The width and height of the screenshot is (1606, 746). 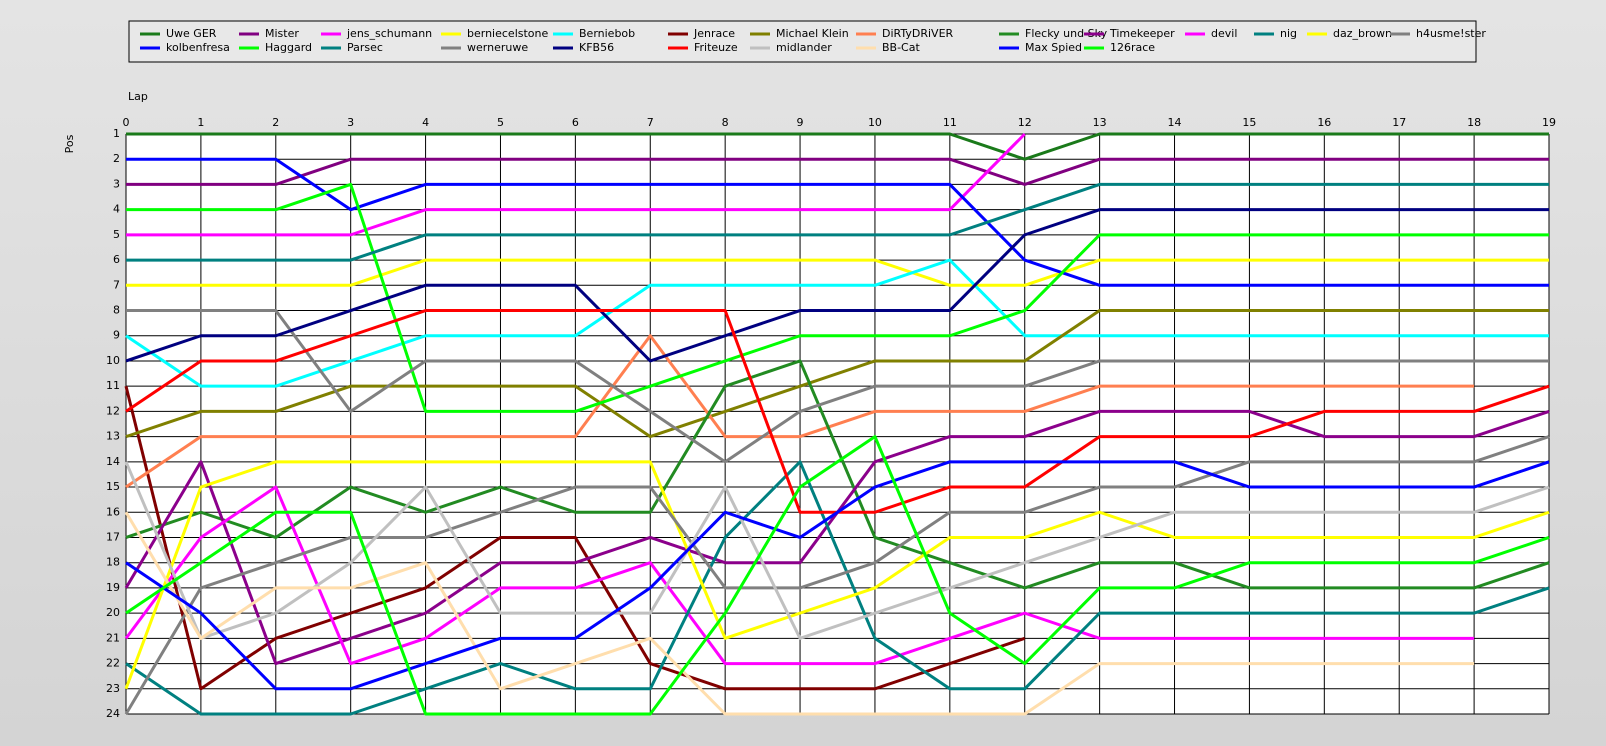 What do you see at coordinates (1142, 33) in the screenshot?
I see `legend-label: Timekeeper` at bounding box center [1142, 33].